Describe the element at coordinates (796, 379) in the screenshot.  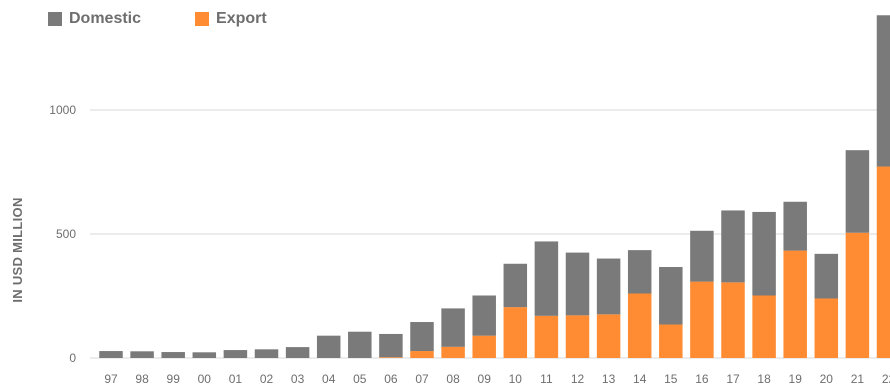
I see `x-tick-label: 19` at that location.